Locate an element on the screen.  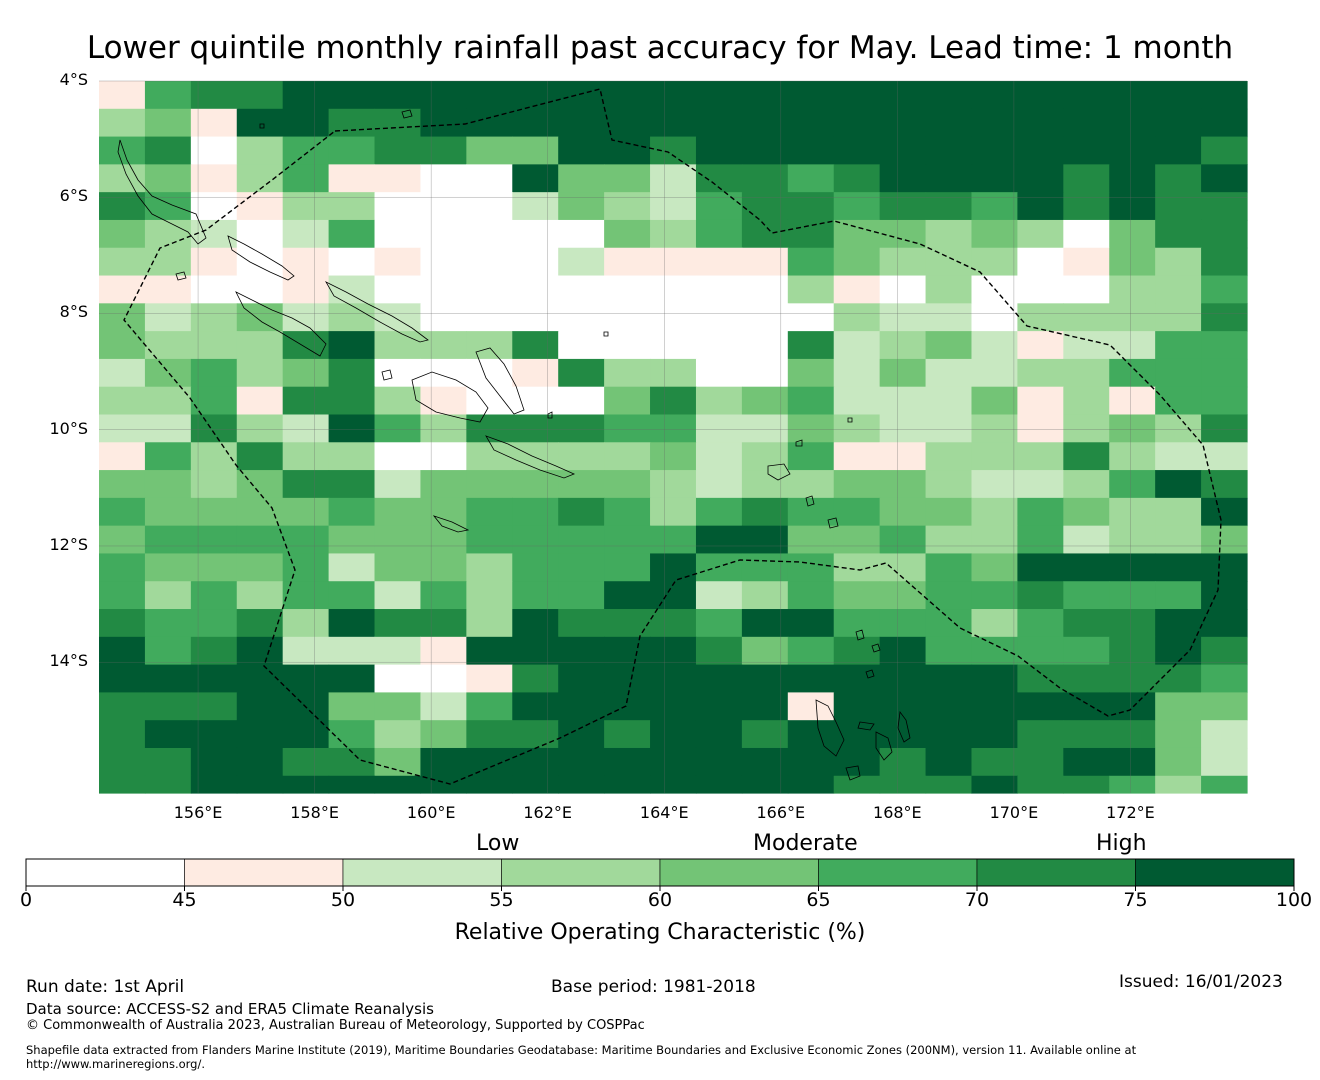
small-islets is located at coordinates (556, 285).